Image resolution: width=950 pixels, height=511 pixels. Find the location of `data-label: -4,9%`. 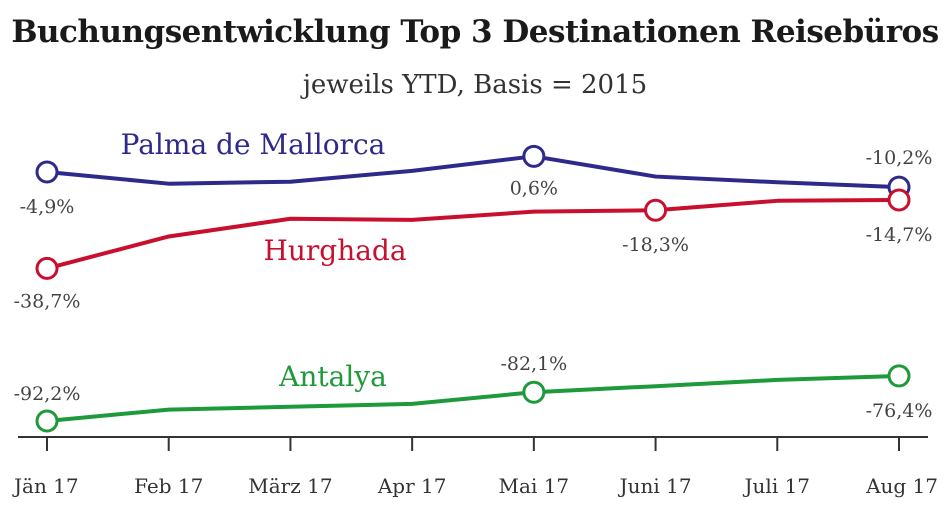

data-label: -4,9% is located at coordinates (47, 207).